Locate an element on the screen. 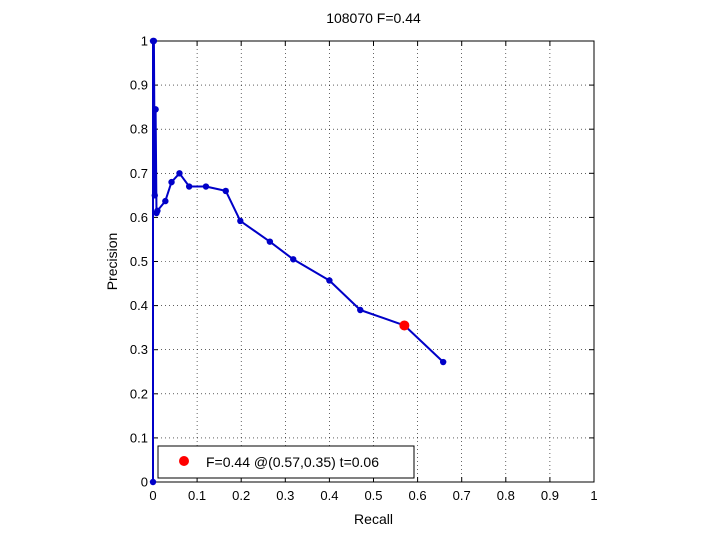 The image size is (720, 540). x-tick-label: 0.1 is located at coordinates (197, 495).